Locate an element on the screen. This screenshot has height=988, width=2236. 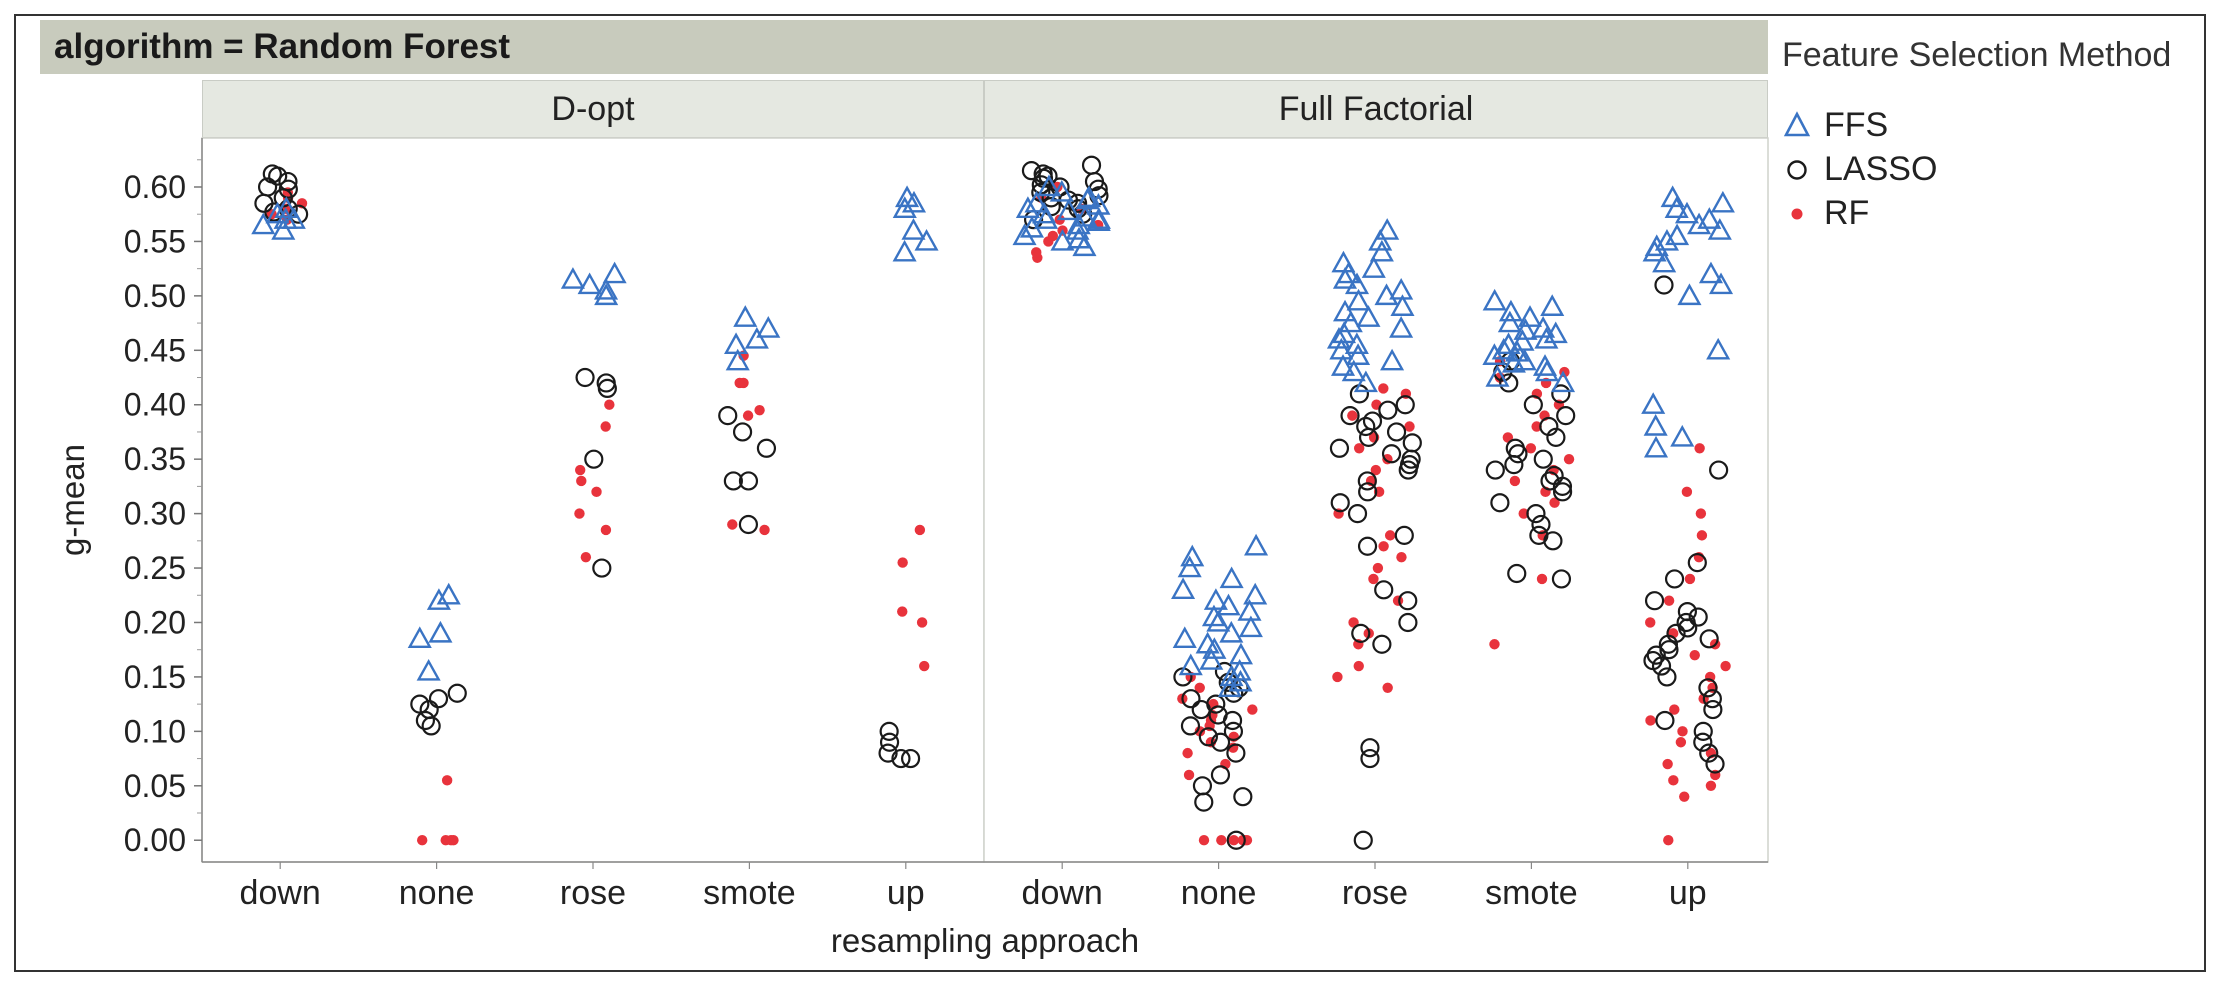
y-tick-label: 0.05 is located at coordinates (155, 786).